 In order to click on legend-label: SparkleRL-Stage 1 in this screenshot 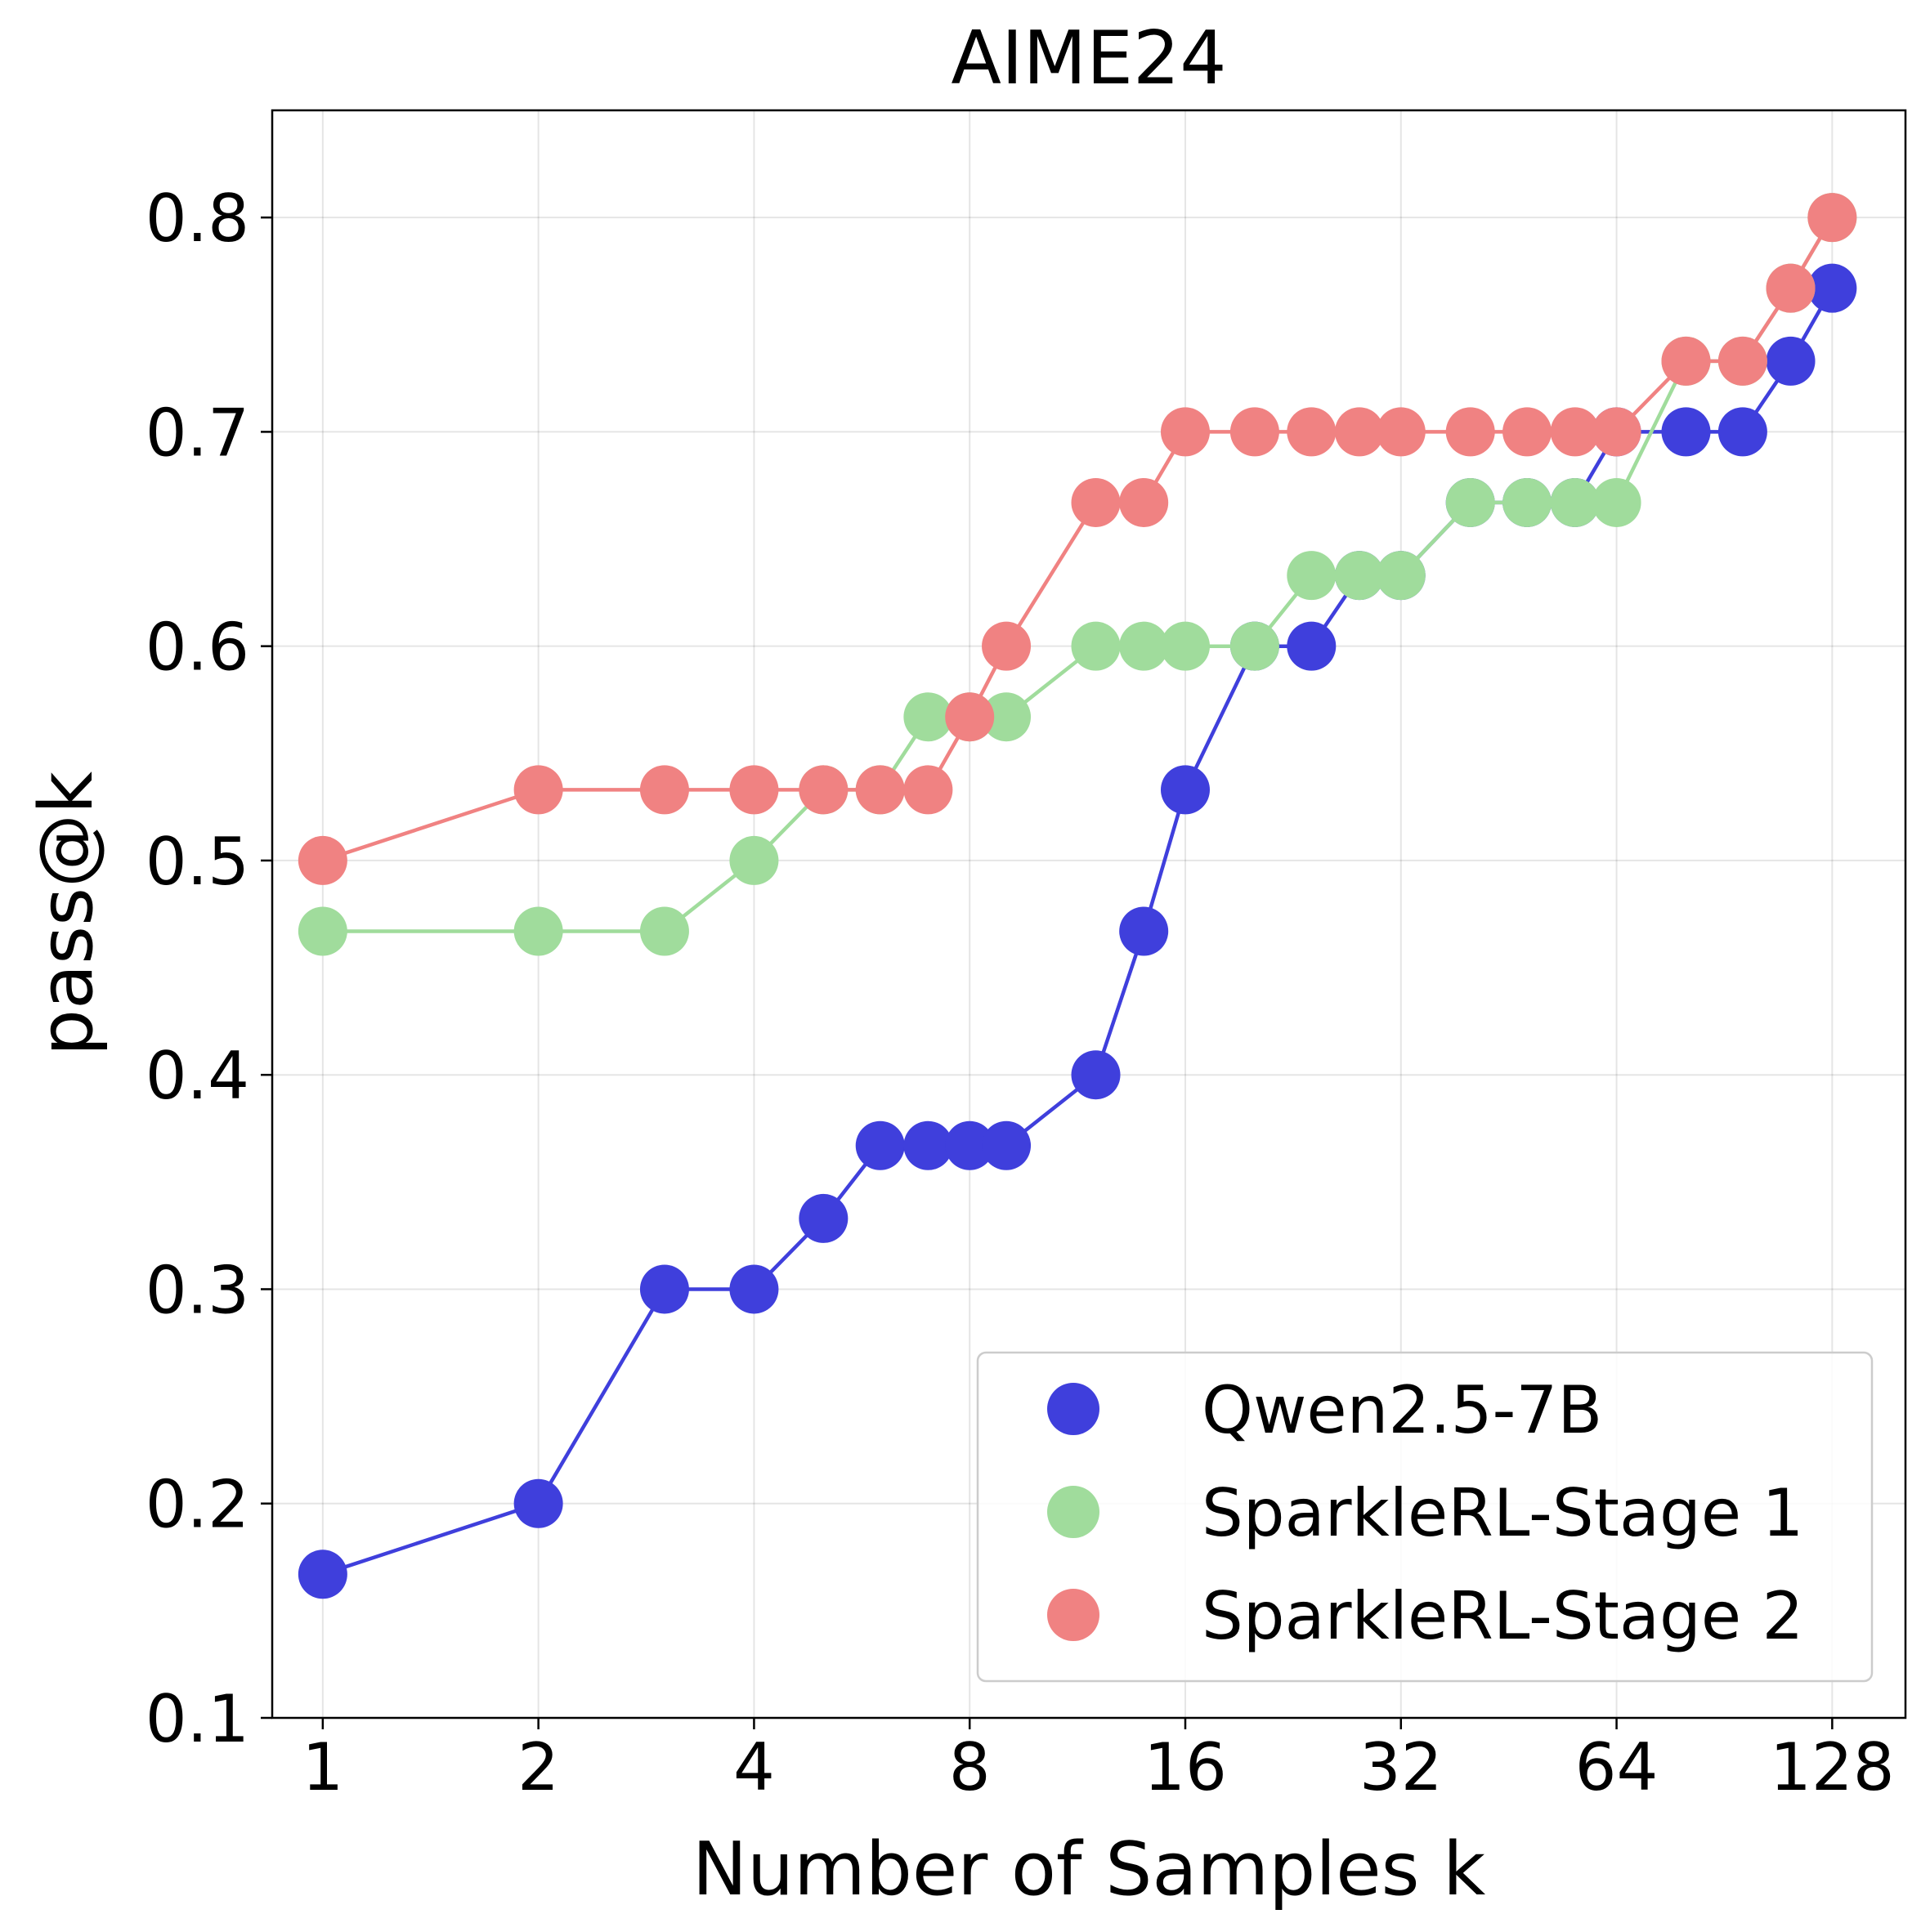, I will do `click(1503, 1513)`.